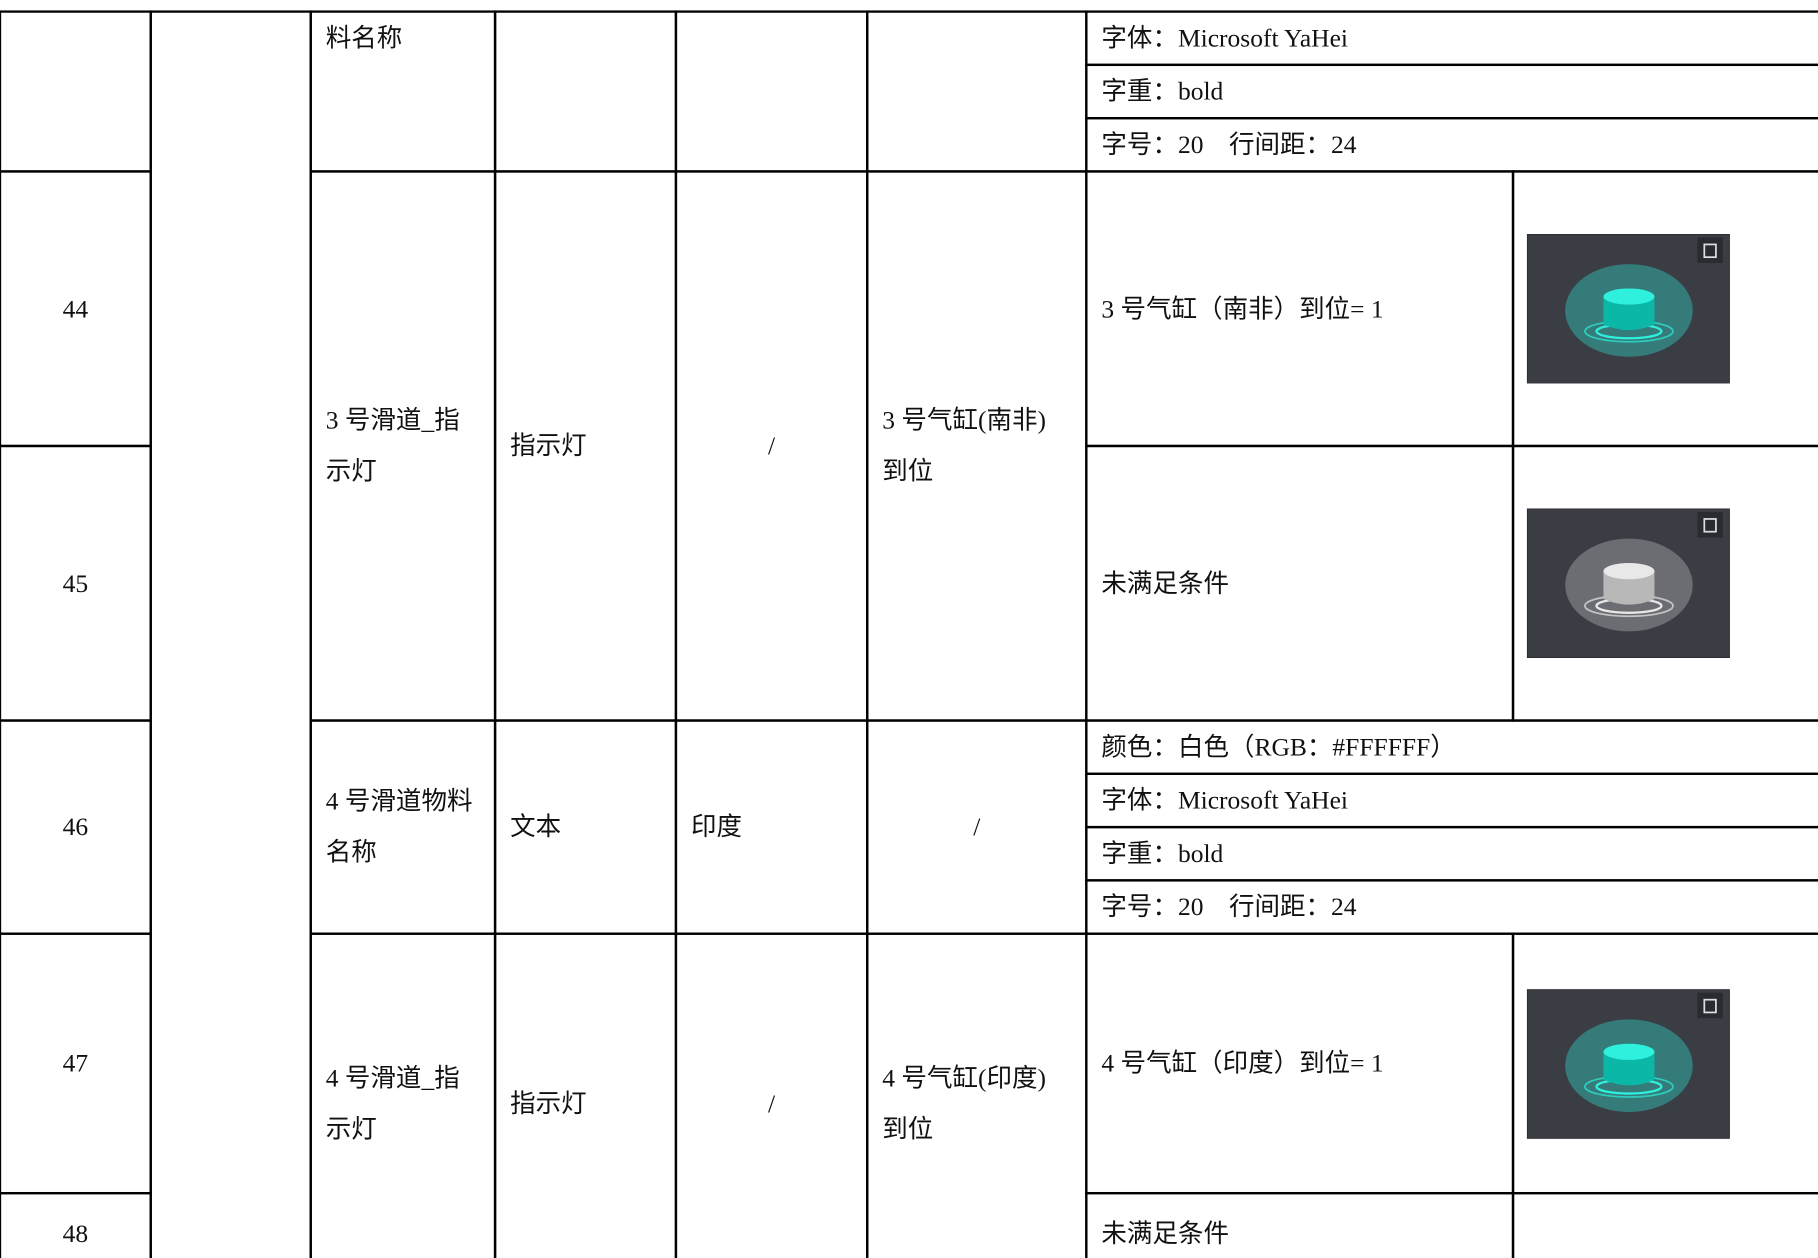 The height and width of the screenshot is (1258, 1818). Describe the element at coordinates (392, 445) in the screenshot. I see `cell-text: 3 号滑道_指示灯` at that location.